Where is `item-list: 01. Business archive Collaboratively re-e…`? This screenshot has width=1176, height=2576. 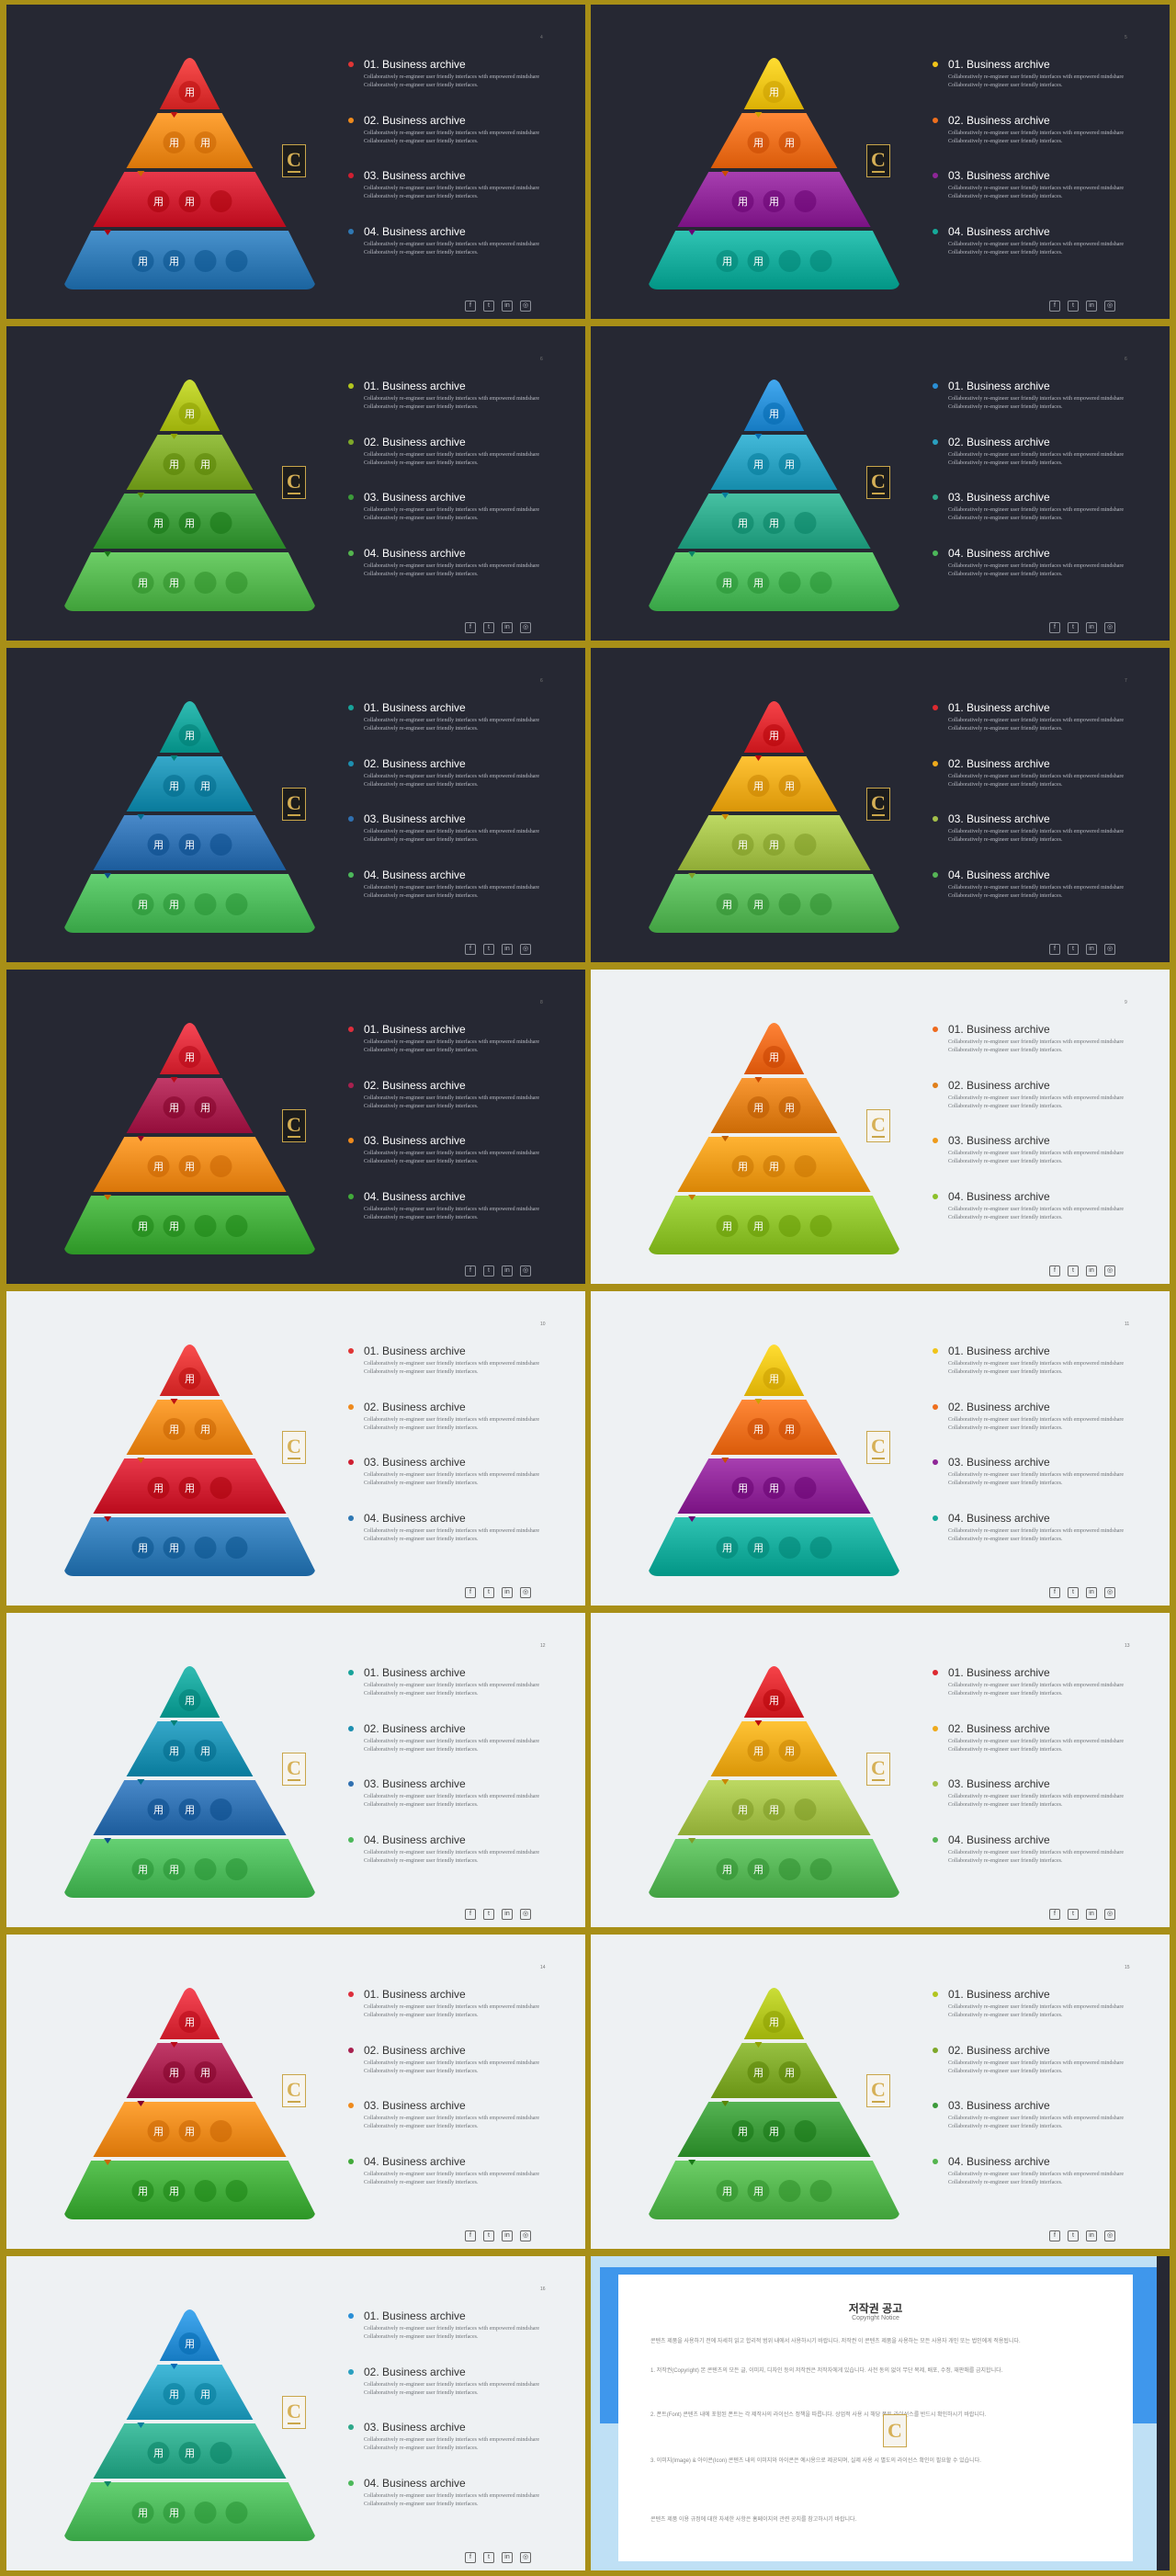 item-list: 01. Business archive Collaboratively re-e… is located at coordinates (458, 2099).